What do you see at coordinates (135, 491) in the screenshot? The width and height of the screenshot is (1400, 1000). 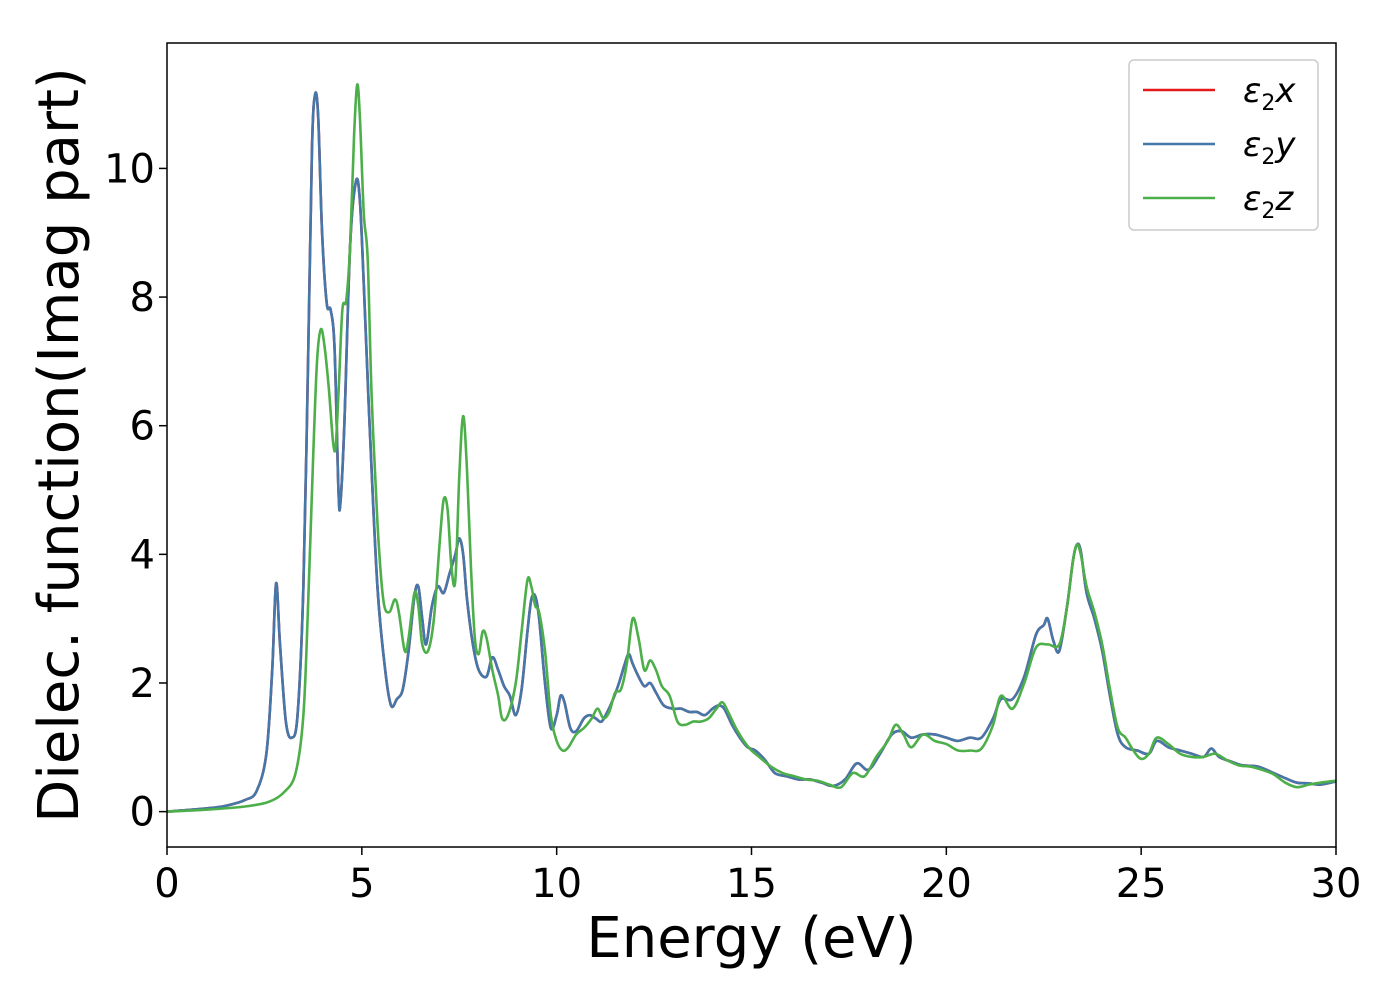 I see `y-axis-ticks: 0 2 4 6 8 10` at bounding box center [135, 491].